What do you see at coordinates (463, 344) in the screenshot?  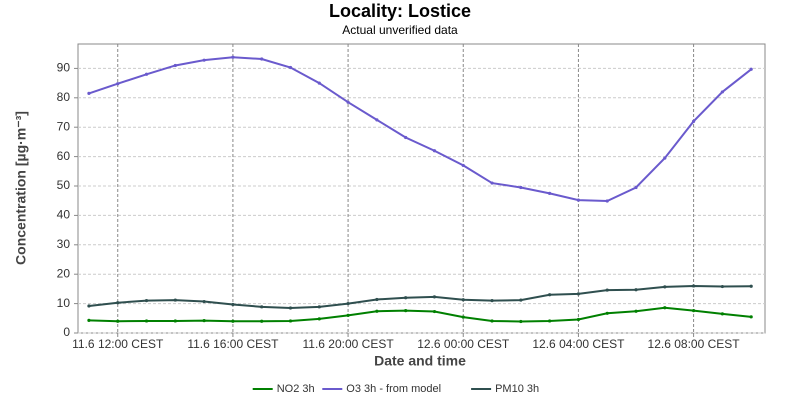 I see `x-tick-label: 12.6 00:00 CEST` at bounding box center [463, 344].